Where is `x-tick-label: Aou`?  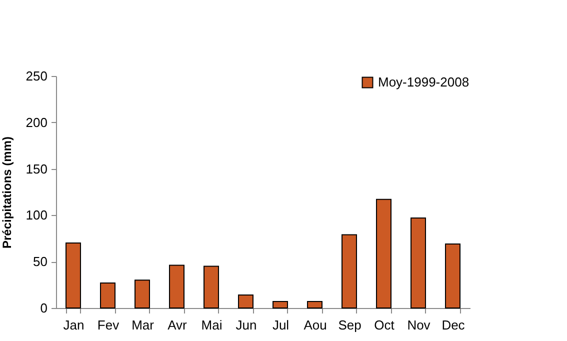
x-tick-label: Aou is located at coordinates (315, 325).